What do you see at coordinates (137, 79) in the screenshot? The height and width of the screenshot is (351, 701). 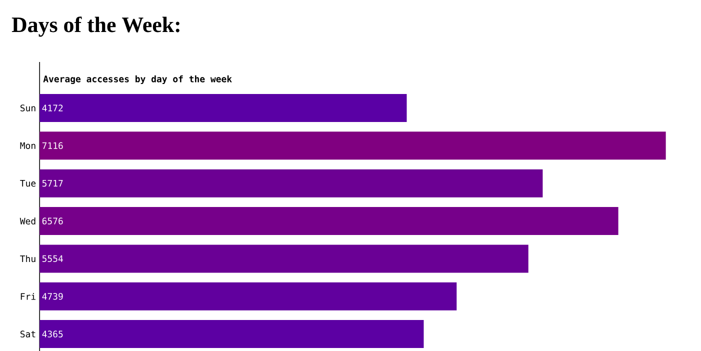 I see `text: Average accesses by day of the week` at bounding box center [137, 79].